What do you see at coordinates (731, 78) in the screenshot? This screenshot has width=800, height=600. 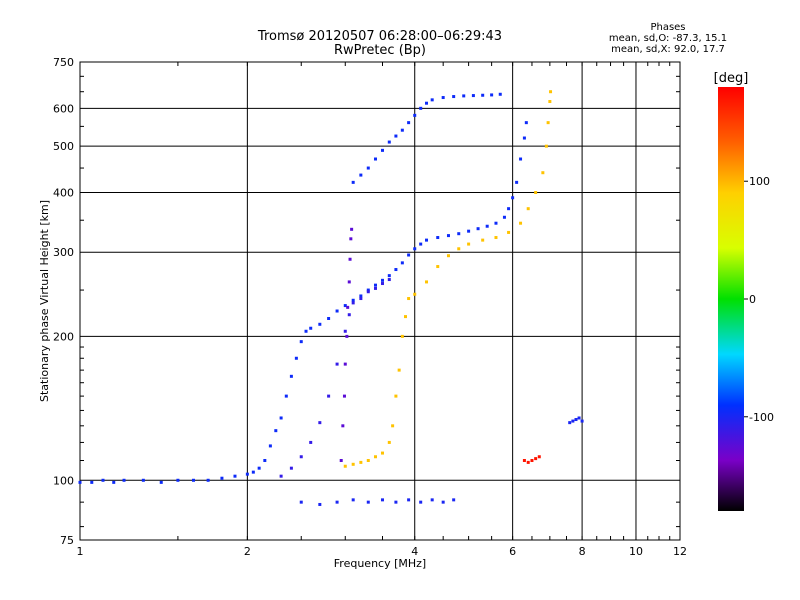 I see `colorbar-label: [deg]` at bounding box center [731, 78].